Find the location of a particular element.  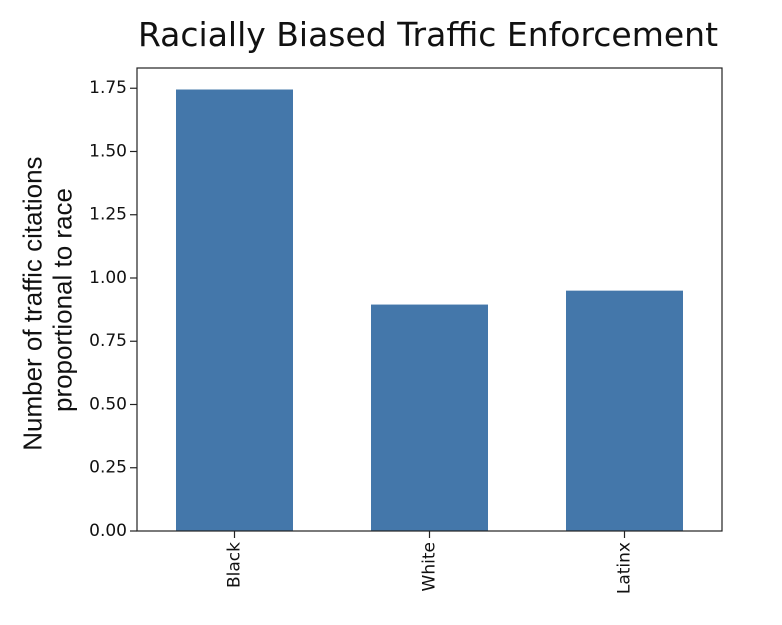

y-tick-label: 0.50 is located at coordinates (108, 404).